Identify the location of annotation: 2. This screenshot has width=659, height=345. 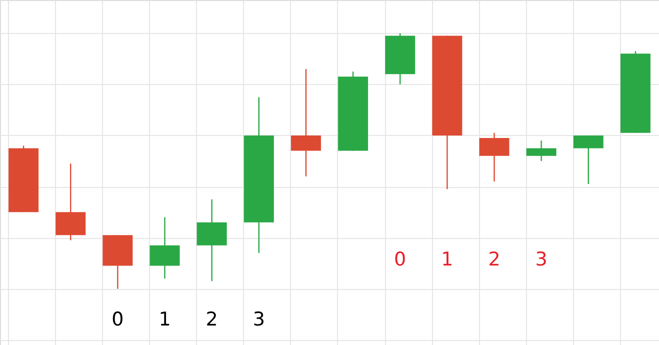
(494, 259).